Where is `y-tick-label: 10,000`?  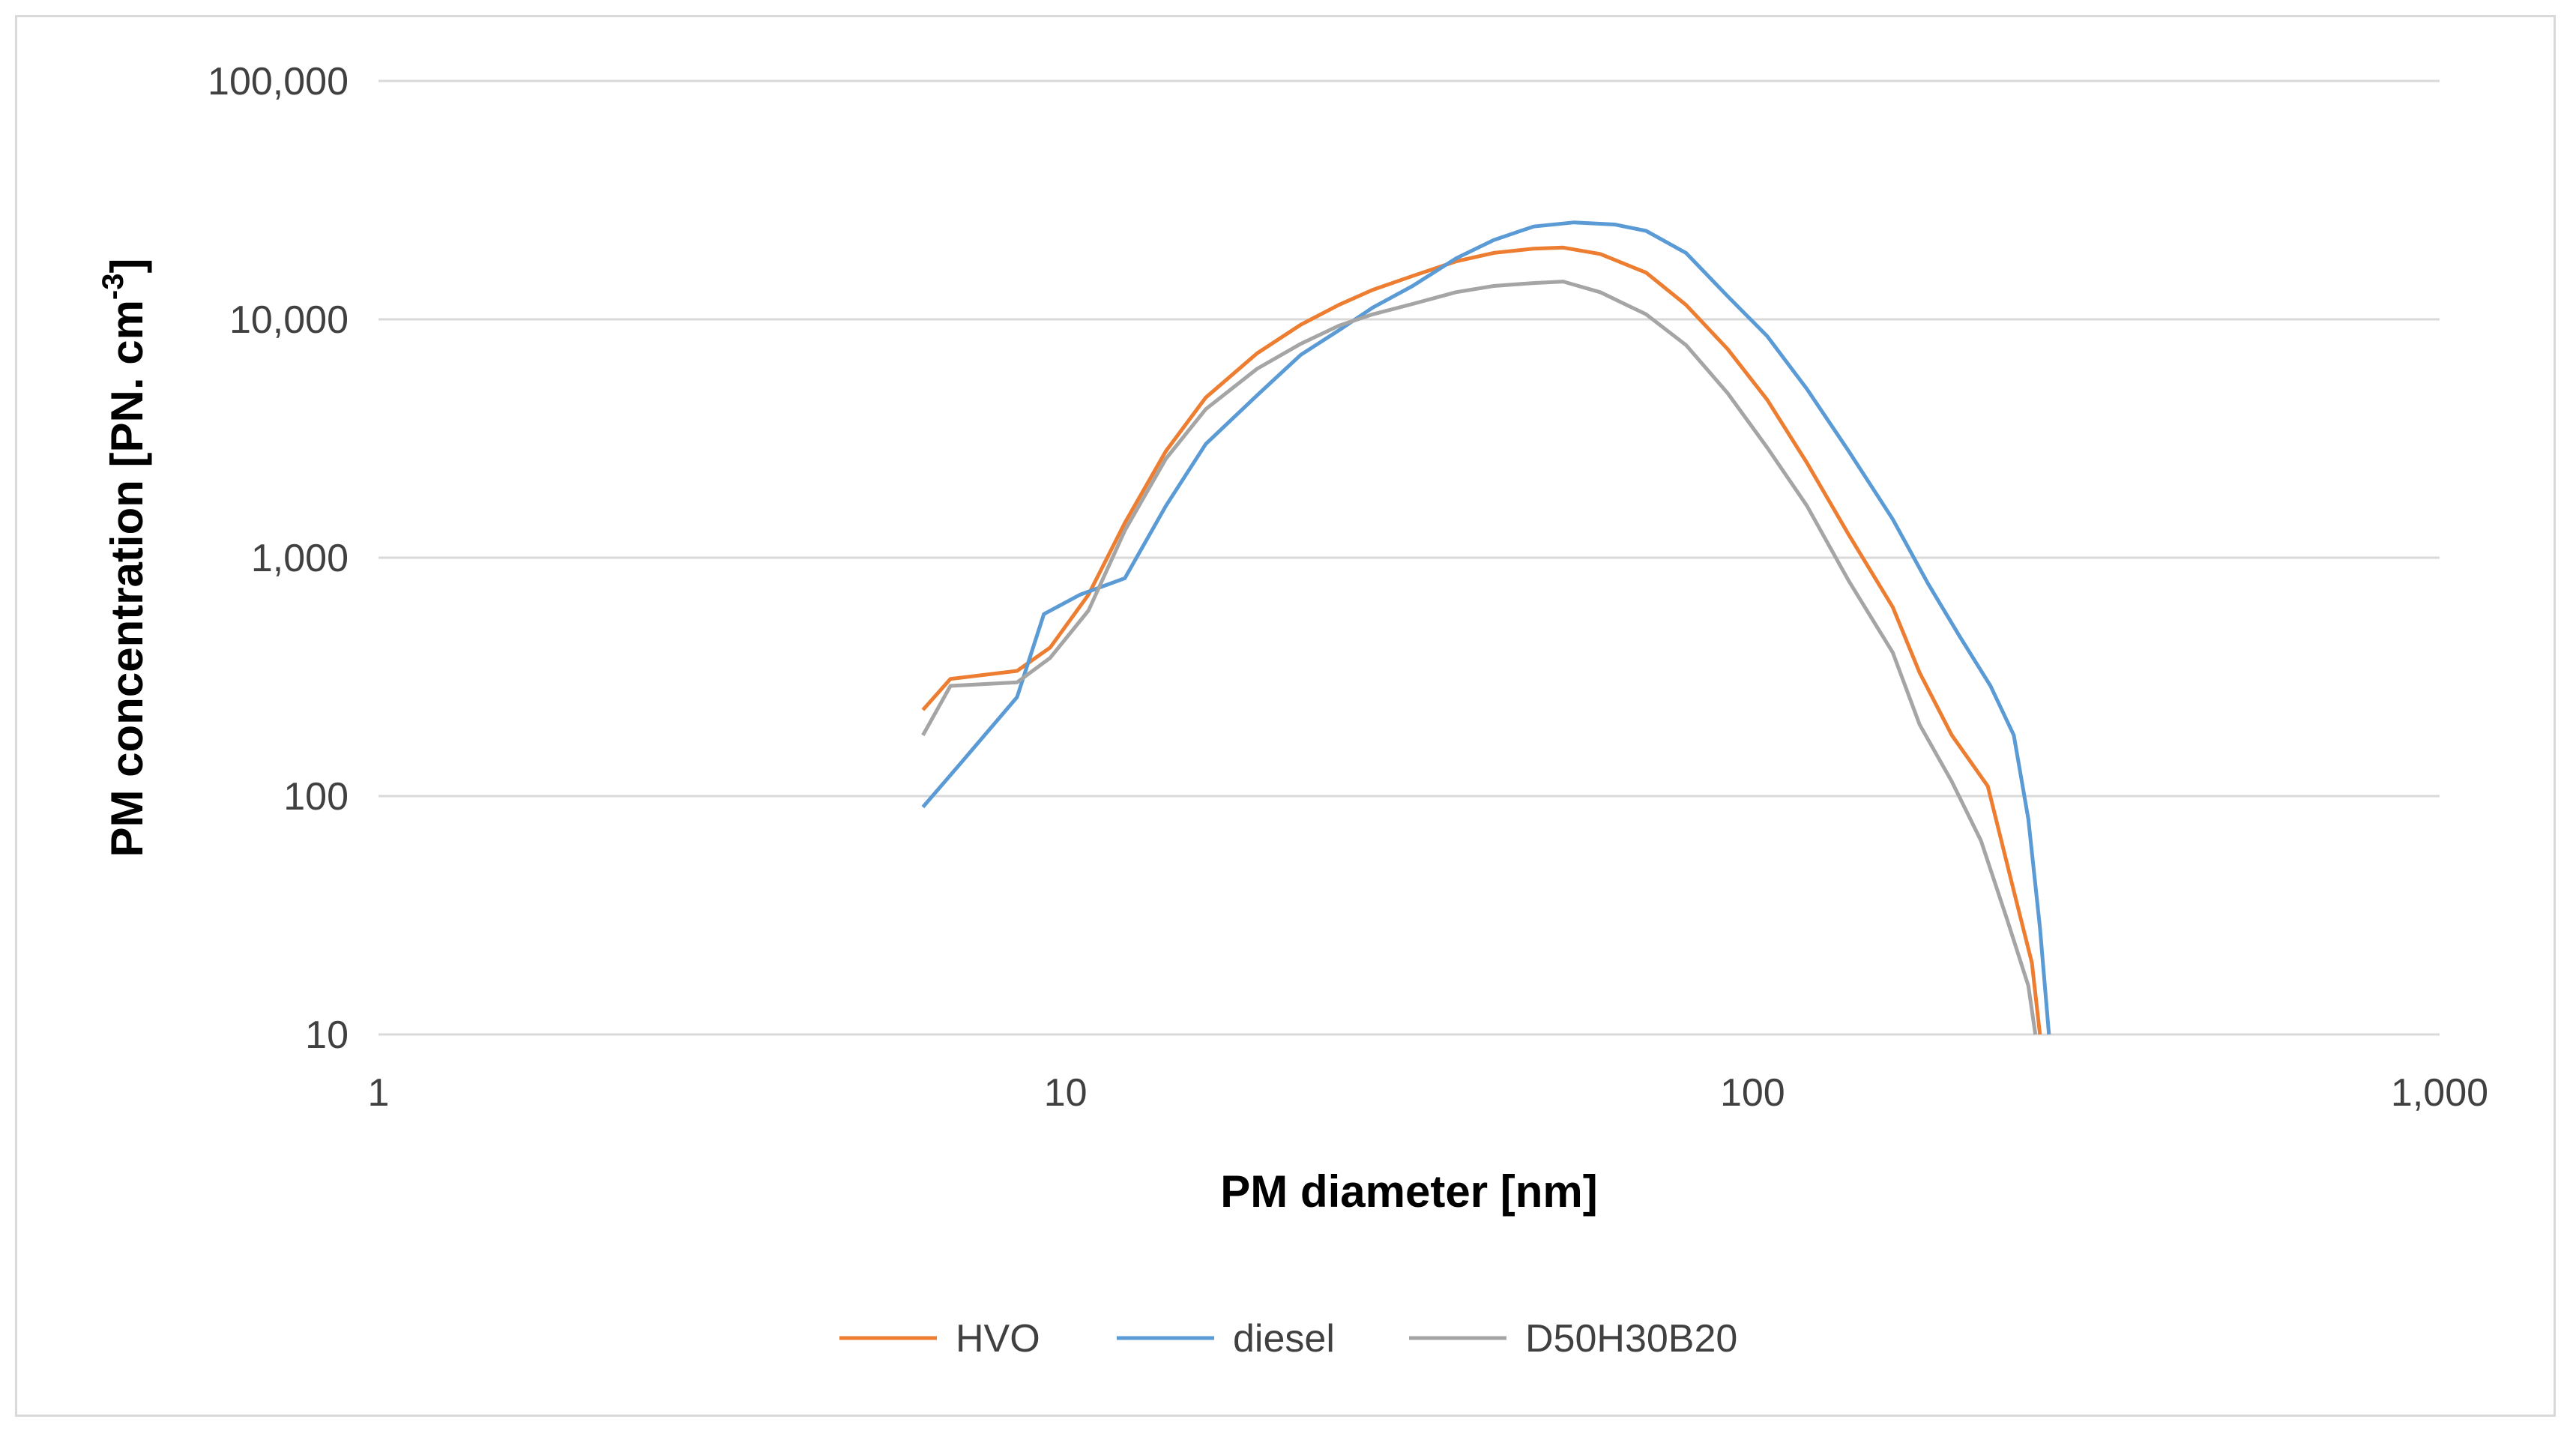 y-tick-label: 10,000 is located at coordinates (289, 320).